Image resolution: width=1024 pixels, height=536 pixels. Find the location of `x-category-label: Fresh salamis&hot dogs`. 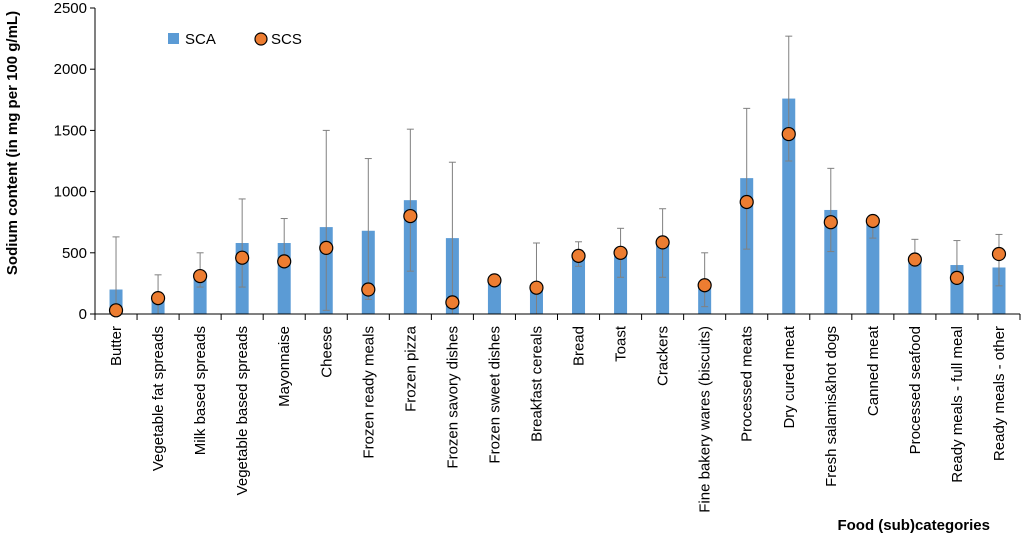

x-category-label: Fresh salamis&hot dogs is located at coordinates (831, 406).